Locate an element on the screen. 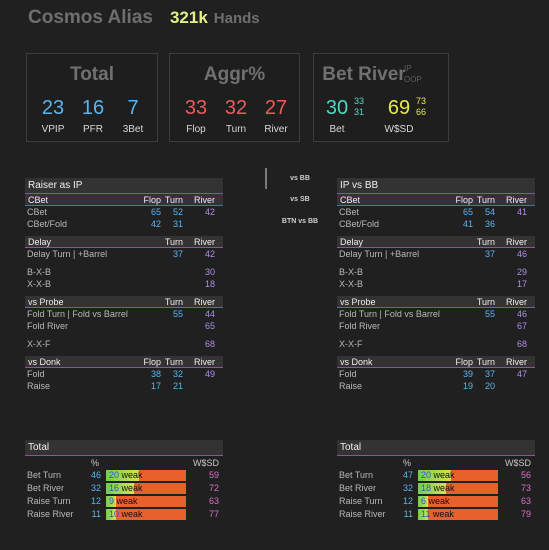 Image resolution: width=549 pixels, height=550 pixels. row-label: B-X-B is located at coordinates (351, 272).